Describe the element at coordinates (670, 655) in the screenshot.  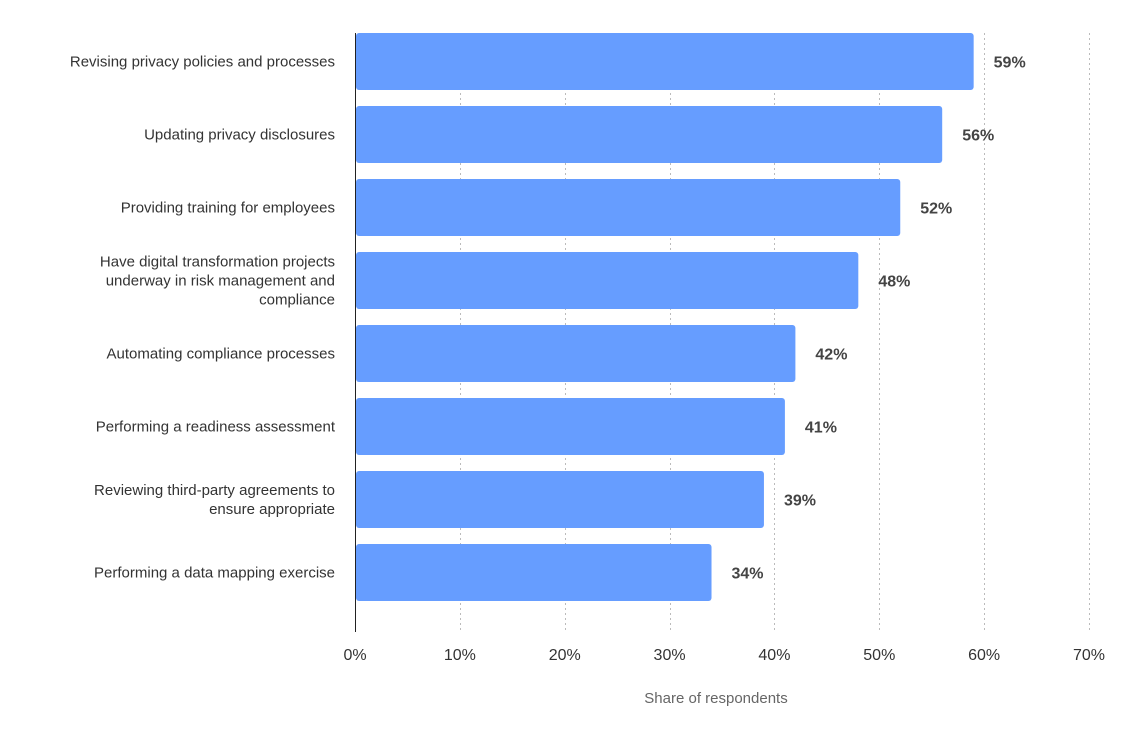
I see `x-tick-label: 30%` at that location.